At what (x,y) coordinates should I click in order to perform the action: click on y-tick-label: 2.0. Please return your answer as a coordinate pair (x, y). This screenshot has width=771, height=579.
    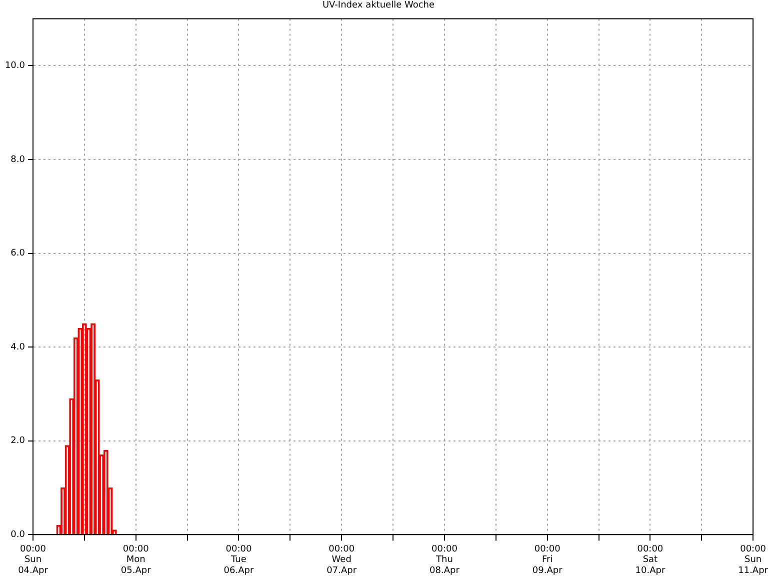
    Looking at the image, I should click on (18, 441).